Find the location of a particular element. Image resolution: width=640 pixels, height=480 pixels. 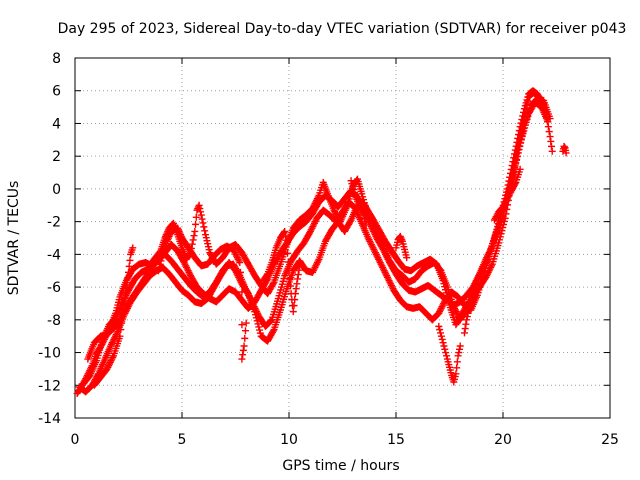

x-tick-label: 15 is located at coordinates (396, 440).